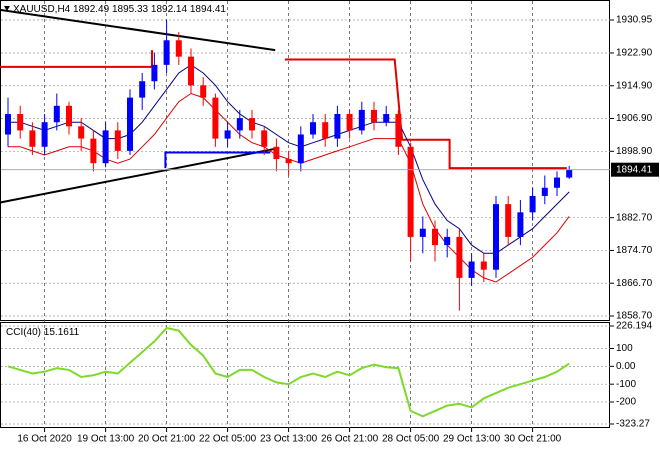 The width and height of the screenshot is (660, 450). I want to click on cci-header: CCI(40) 15.1611, so click(43, 332).